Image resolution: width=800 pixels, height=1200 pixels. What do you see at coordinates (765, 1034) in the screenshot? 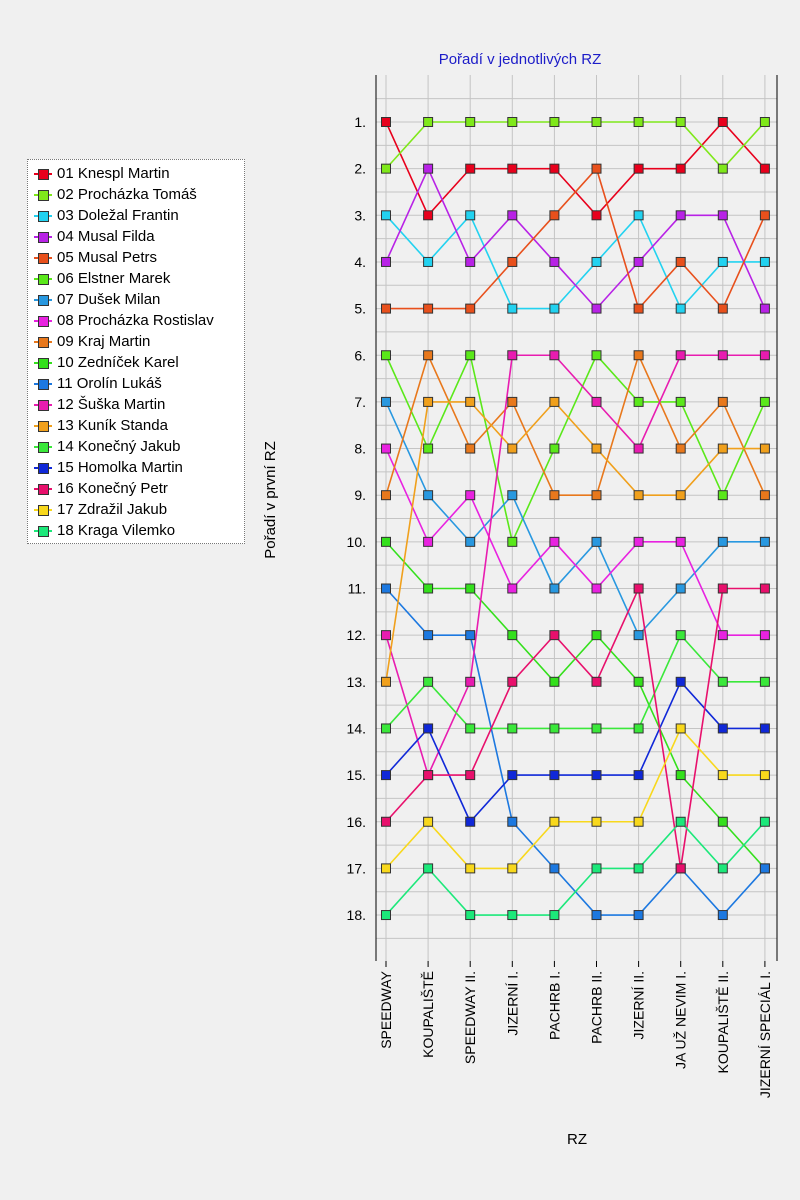
I see `x-tick-label: JIZERNÍ SPECIÁL I.` at bounding box center [765, 1034].